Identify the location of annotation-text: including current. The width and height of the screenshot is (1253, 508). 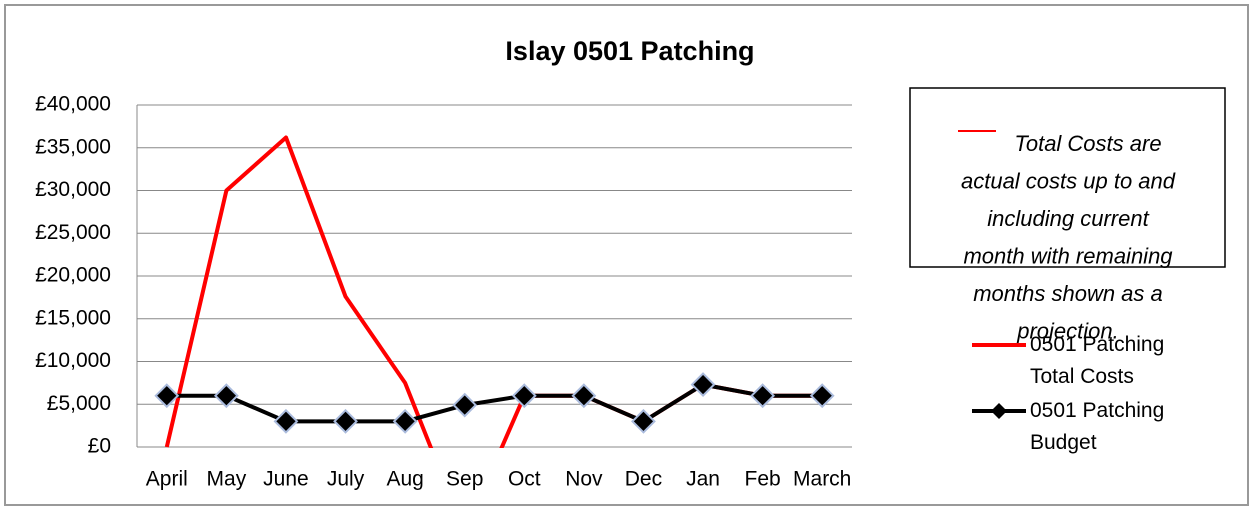
(1068, 218).